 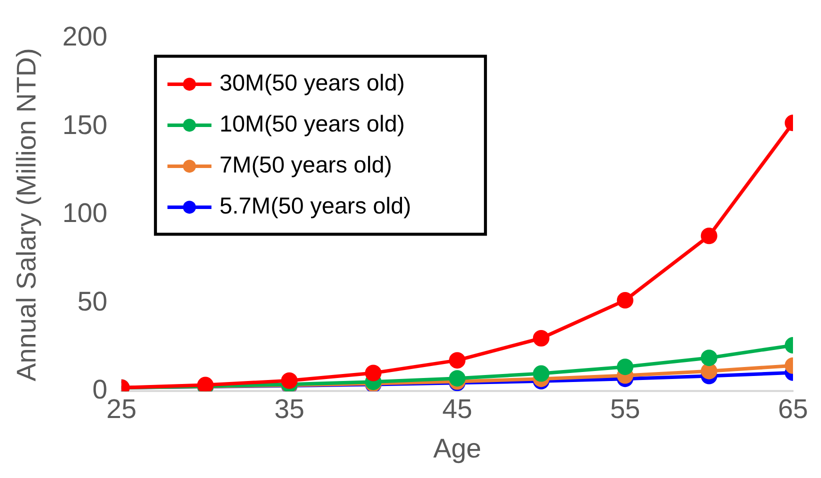 I want to click on legend-label: 30M(50 years old), so click(x=312, y=83).